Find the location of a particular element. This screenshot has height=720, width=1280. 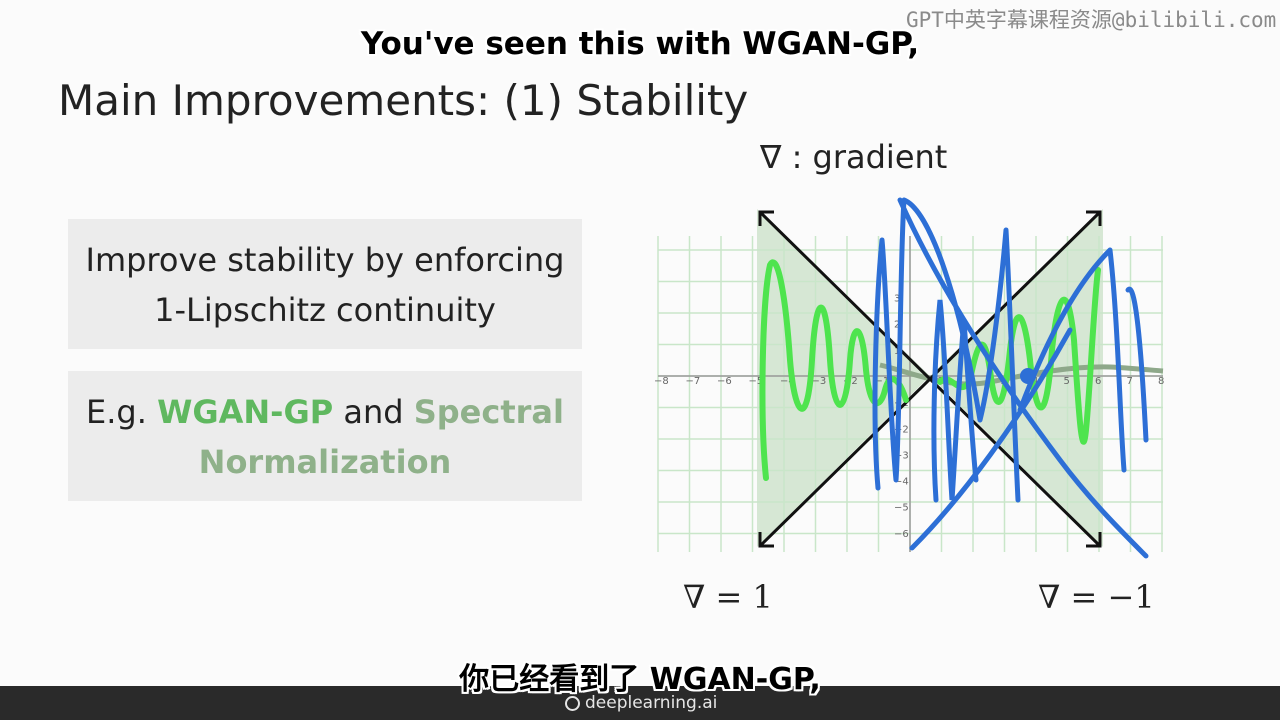

x-tick-label: −6 is located at coordinates (724, 381).